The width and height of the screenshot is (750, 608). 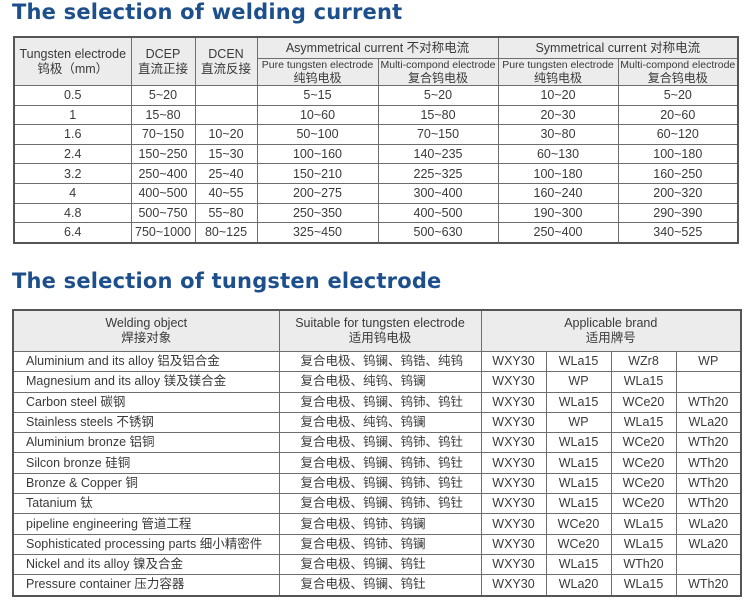 What do you see at coordinates (558, 213) in the screenshot?
I see `cell-sym-pure: 190~300` at bounding box center [558, 213].